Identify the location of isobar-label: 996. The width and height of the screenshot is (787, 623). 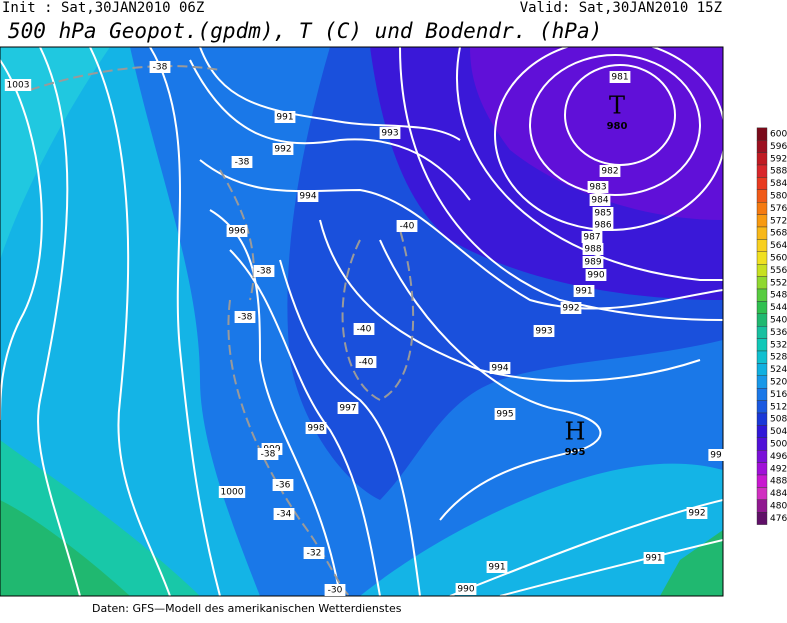
(236, 232).